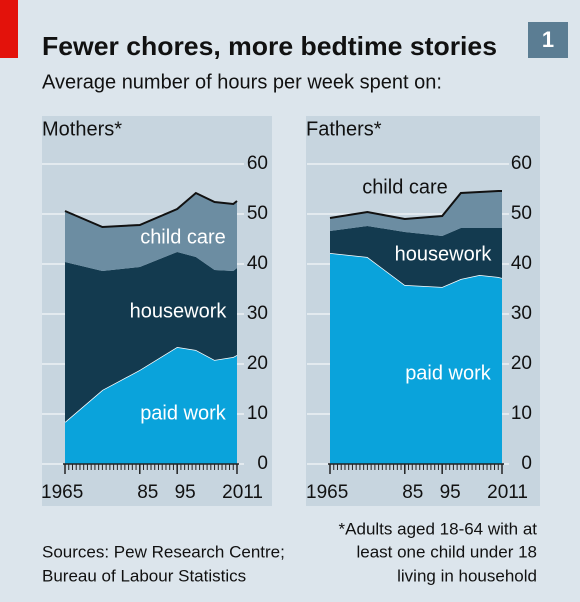  I want to click on red-tag, so click(9, 29).